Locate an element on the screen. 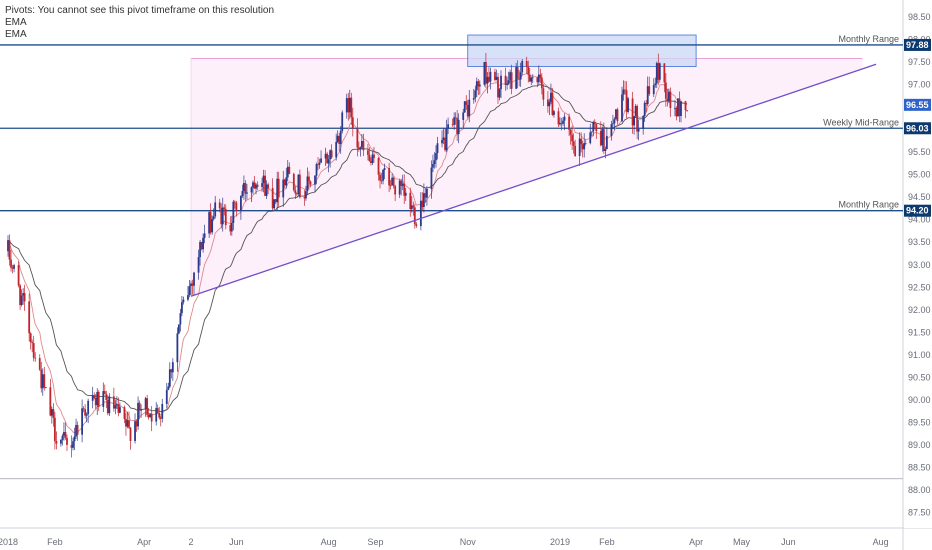  ema-legend-2: EMA is located at coordinates (16, 34).